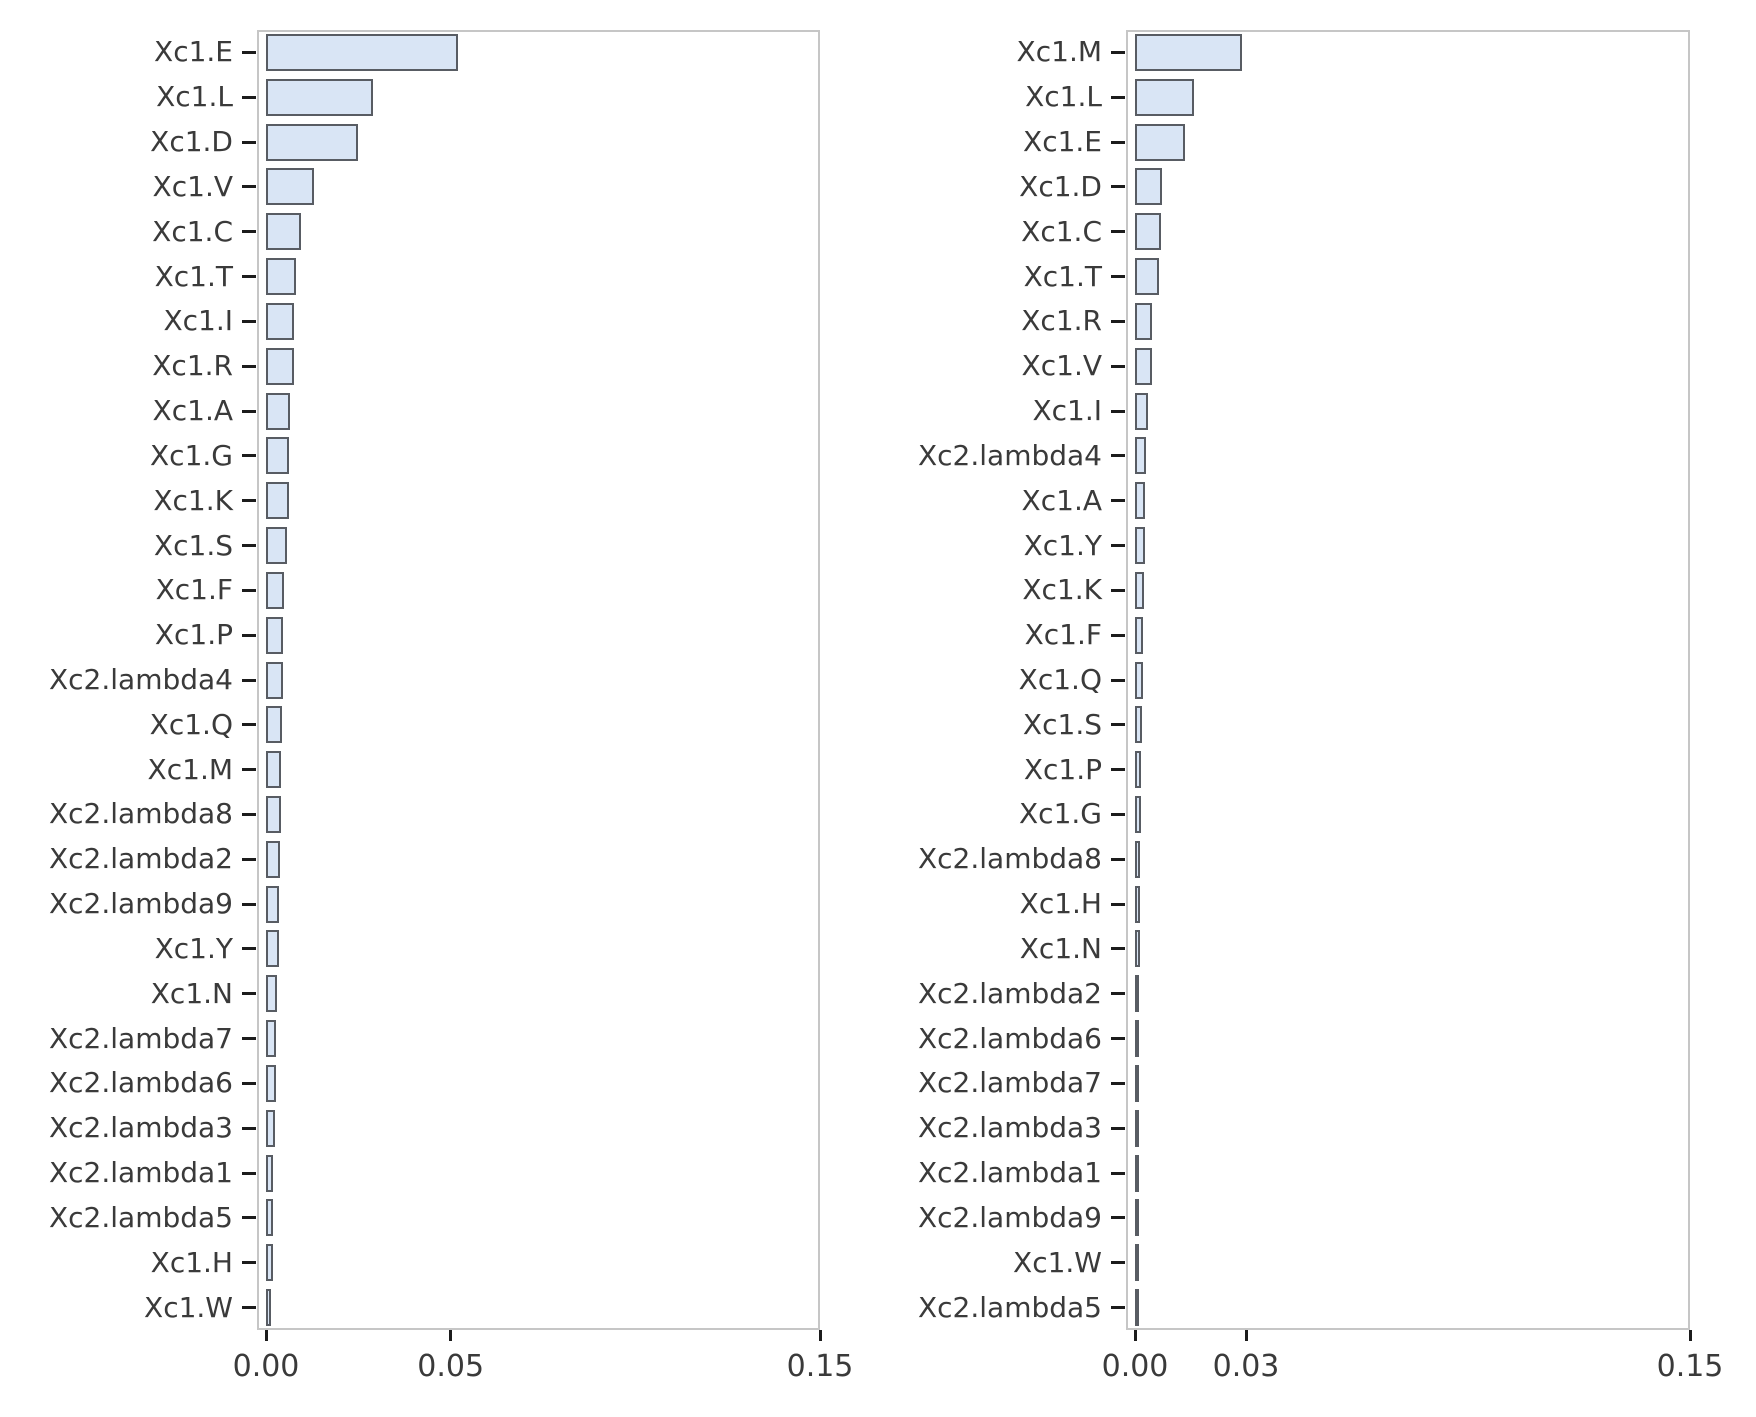 This screenshot has width=1756, height=1417. Describe the element at coordinates (1246, 1366) in the screenshot. I see `x-tick-label: 0.03` at that location.